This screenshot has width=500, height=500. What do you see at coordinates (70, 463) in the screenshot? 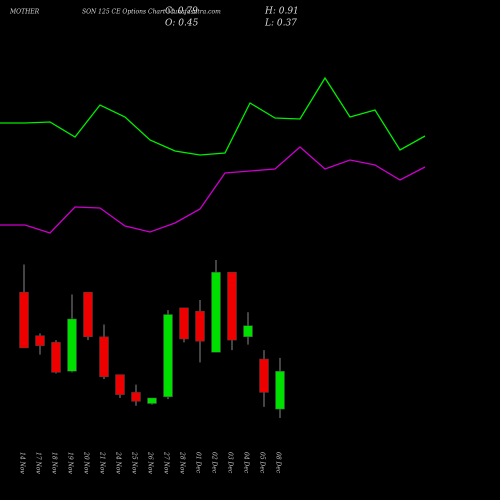
I see `x-tick-label: 19 Nov` at bounding box center [70, 463].